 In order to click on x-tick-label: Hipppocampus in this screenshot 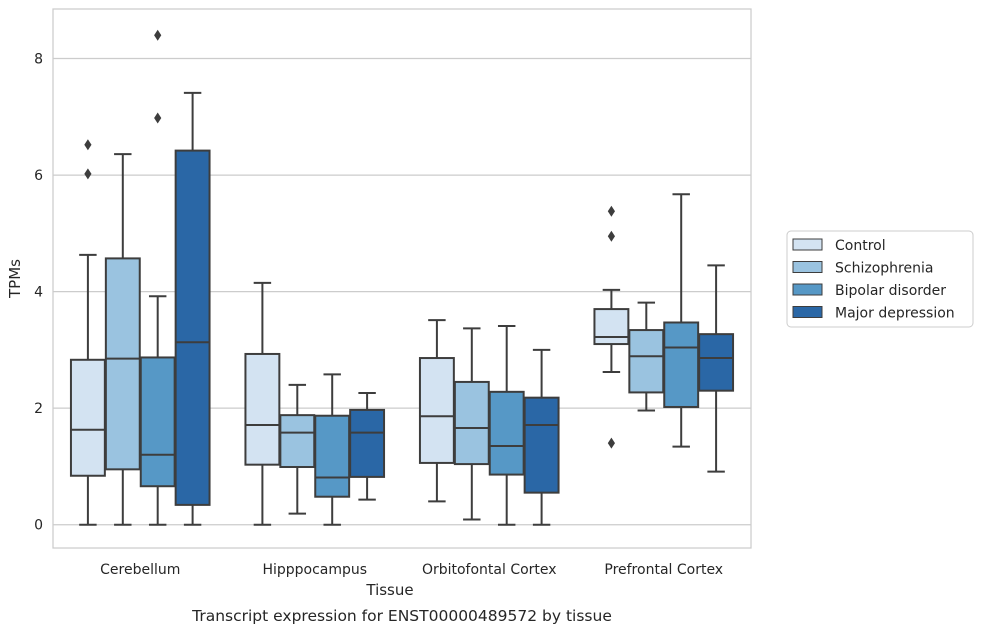, I will do `click(314, 570)`.